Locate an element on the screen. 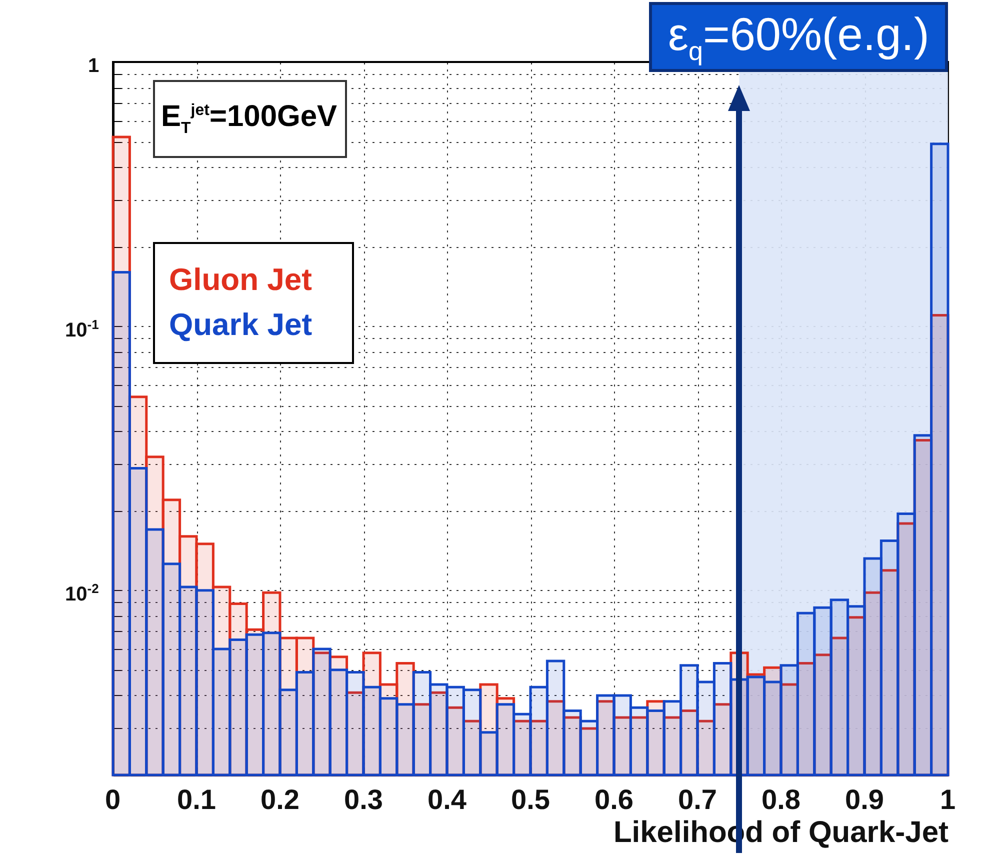 The height and width of the screenshot is (867, 985). x-tick-label: 0.2 is located at coordinates (280, 800).